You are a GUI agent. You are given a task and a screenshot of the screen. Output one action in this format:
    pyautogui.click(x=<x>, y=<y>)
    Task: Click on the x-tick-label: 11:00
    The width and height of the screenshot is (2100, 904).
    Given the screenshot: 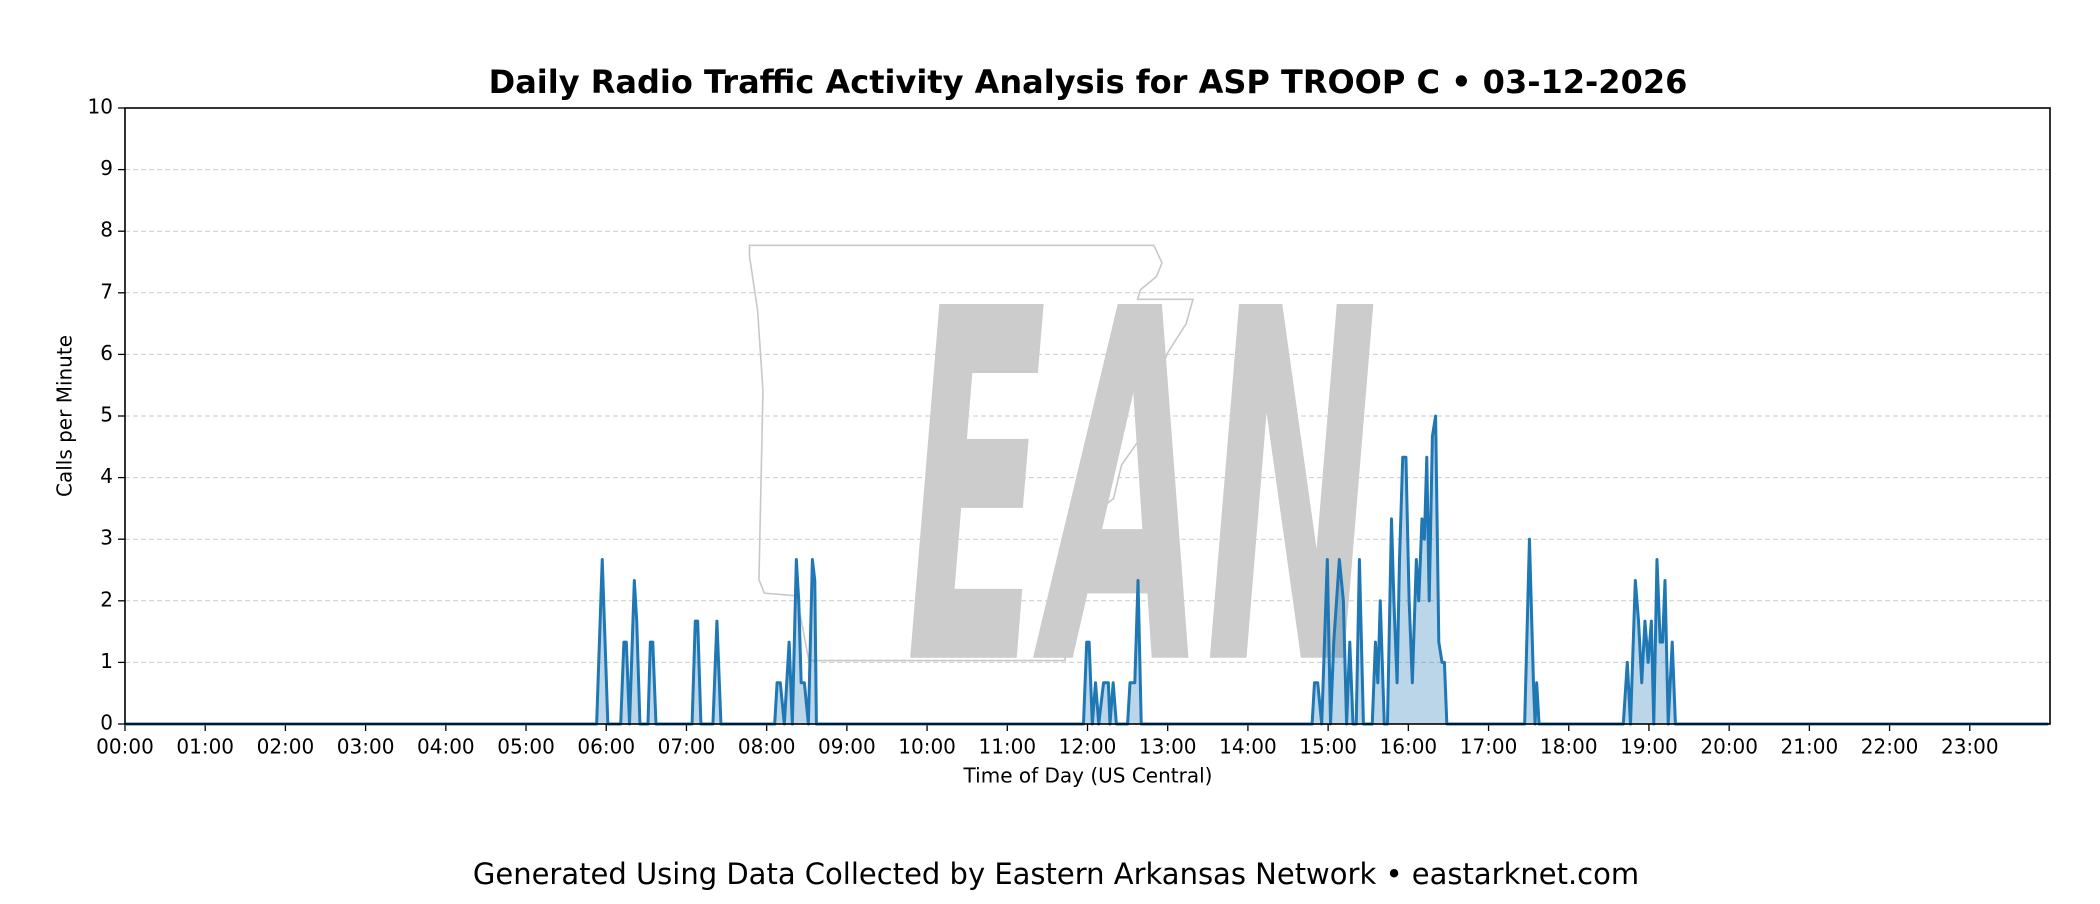 What is the action you would take?
    pyautogui.click(x=1007, y=747)
    